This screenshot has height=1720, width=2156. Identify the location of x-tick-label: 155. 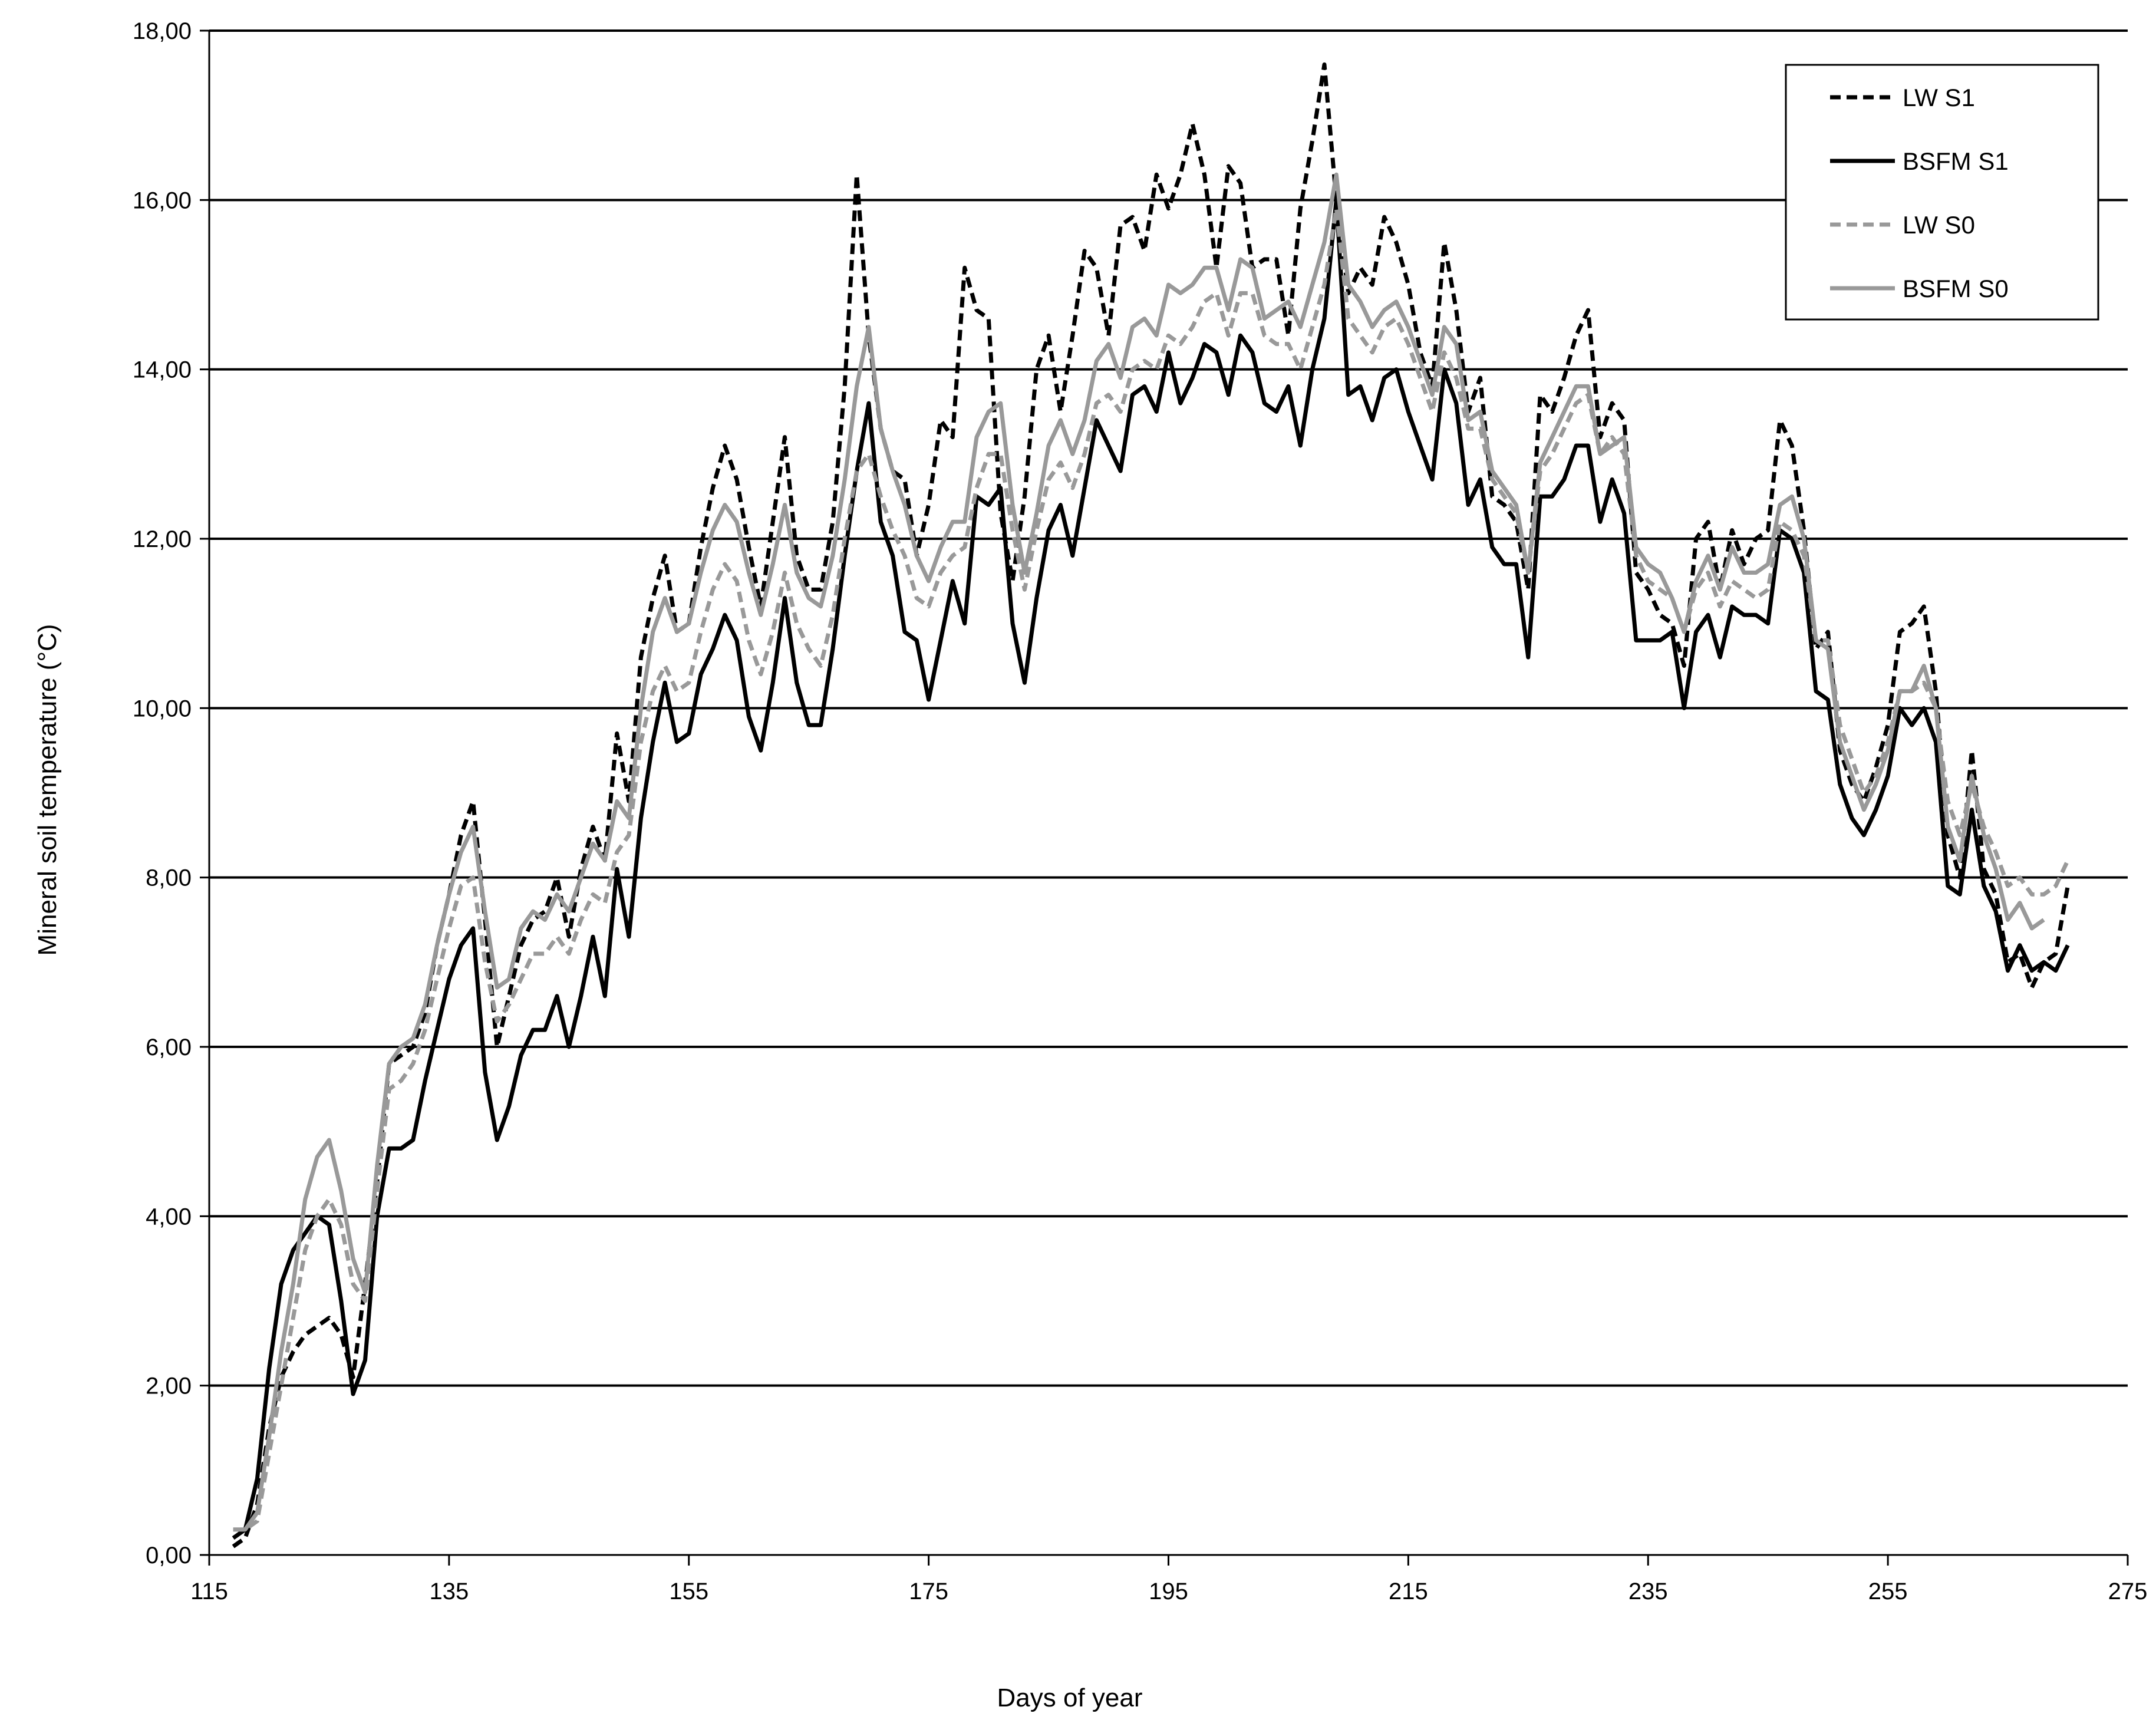
(688, 1591).